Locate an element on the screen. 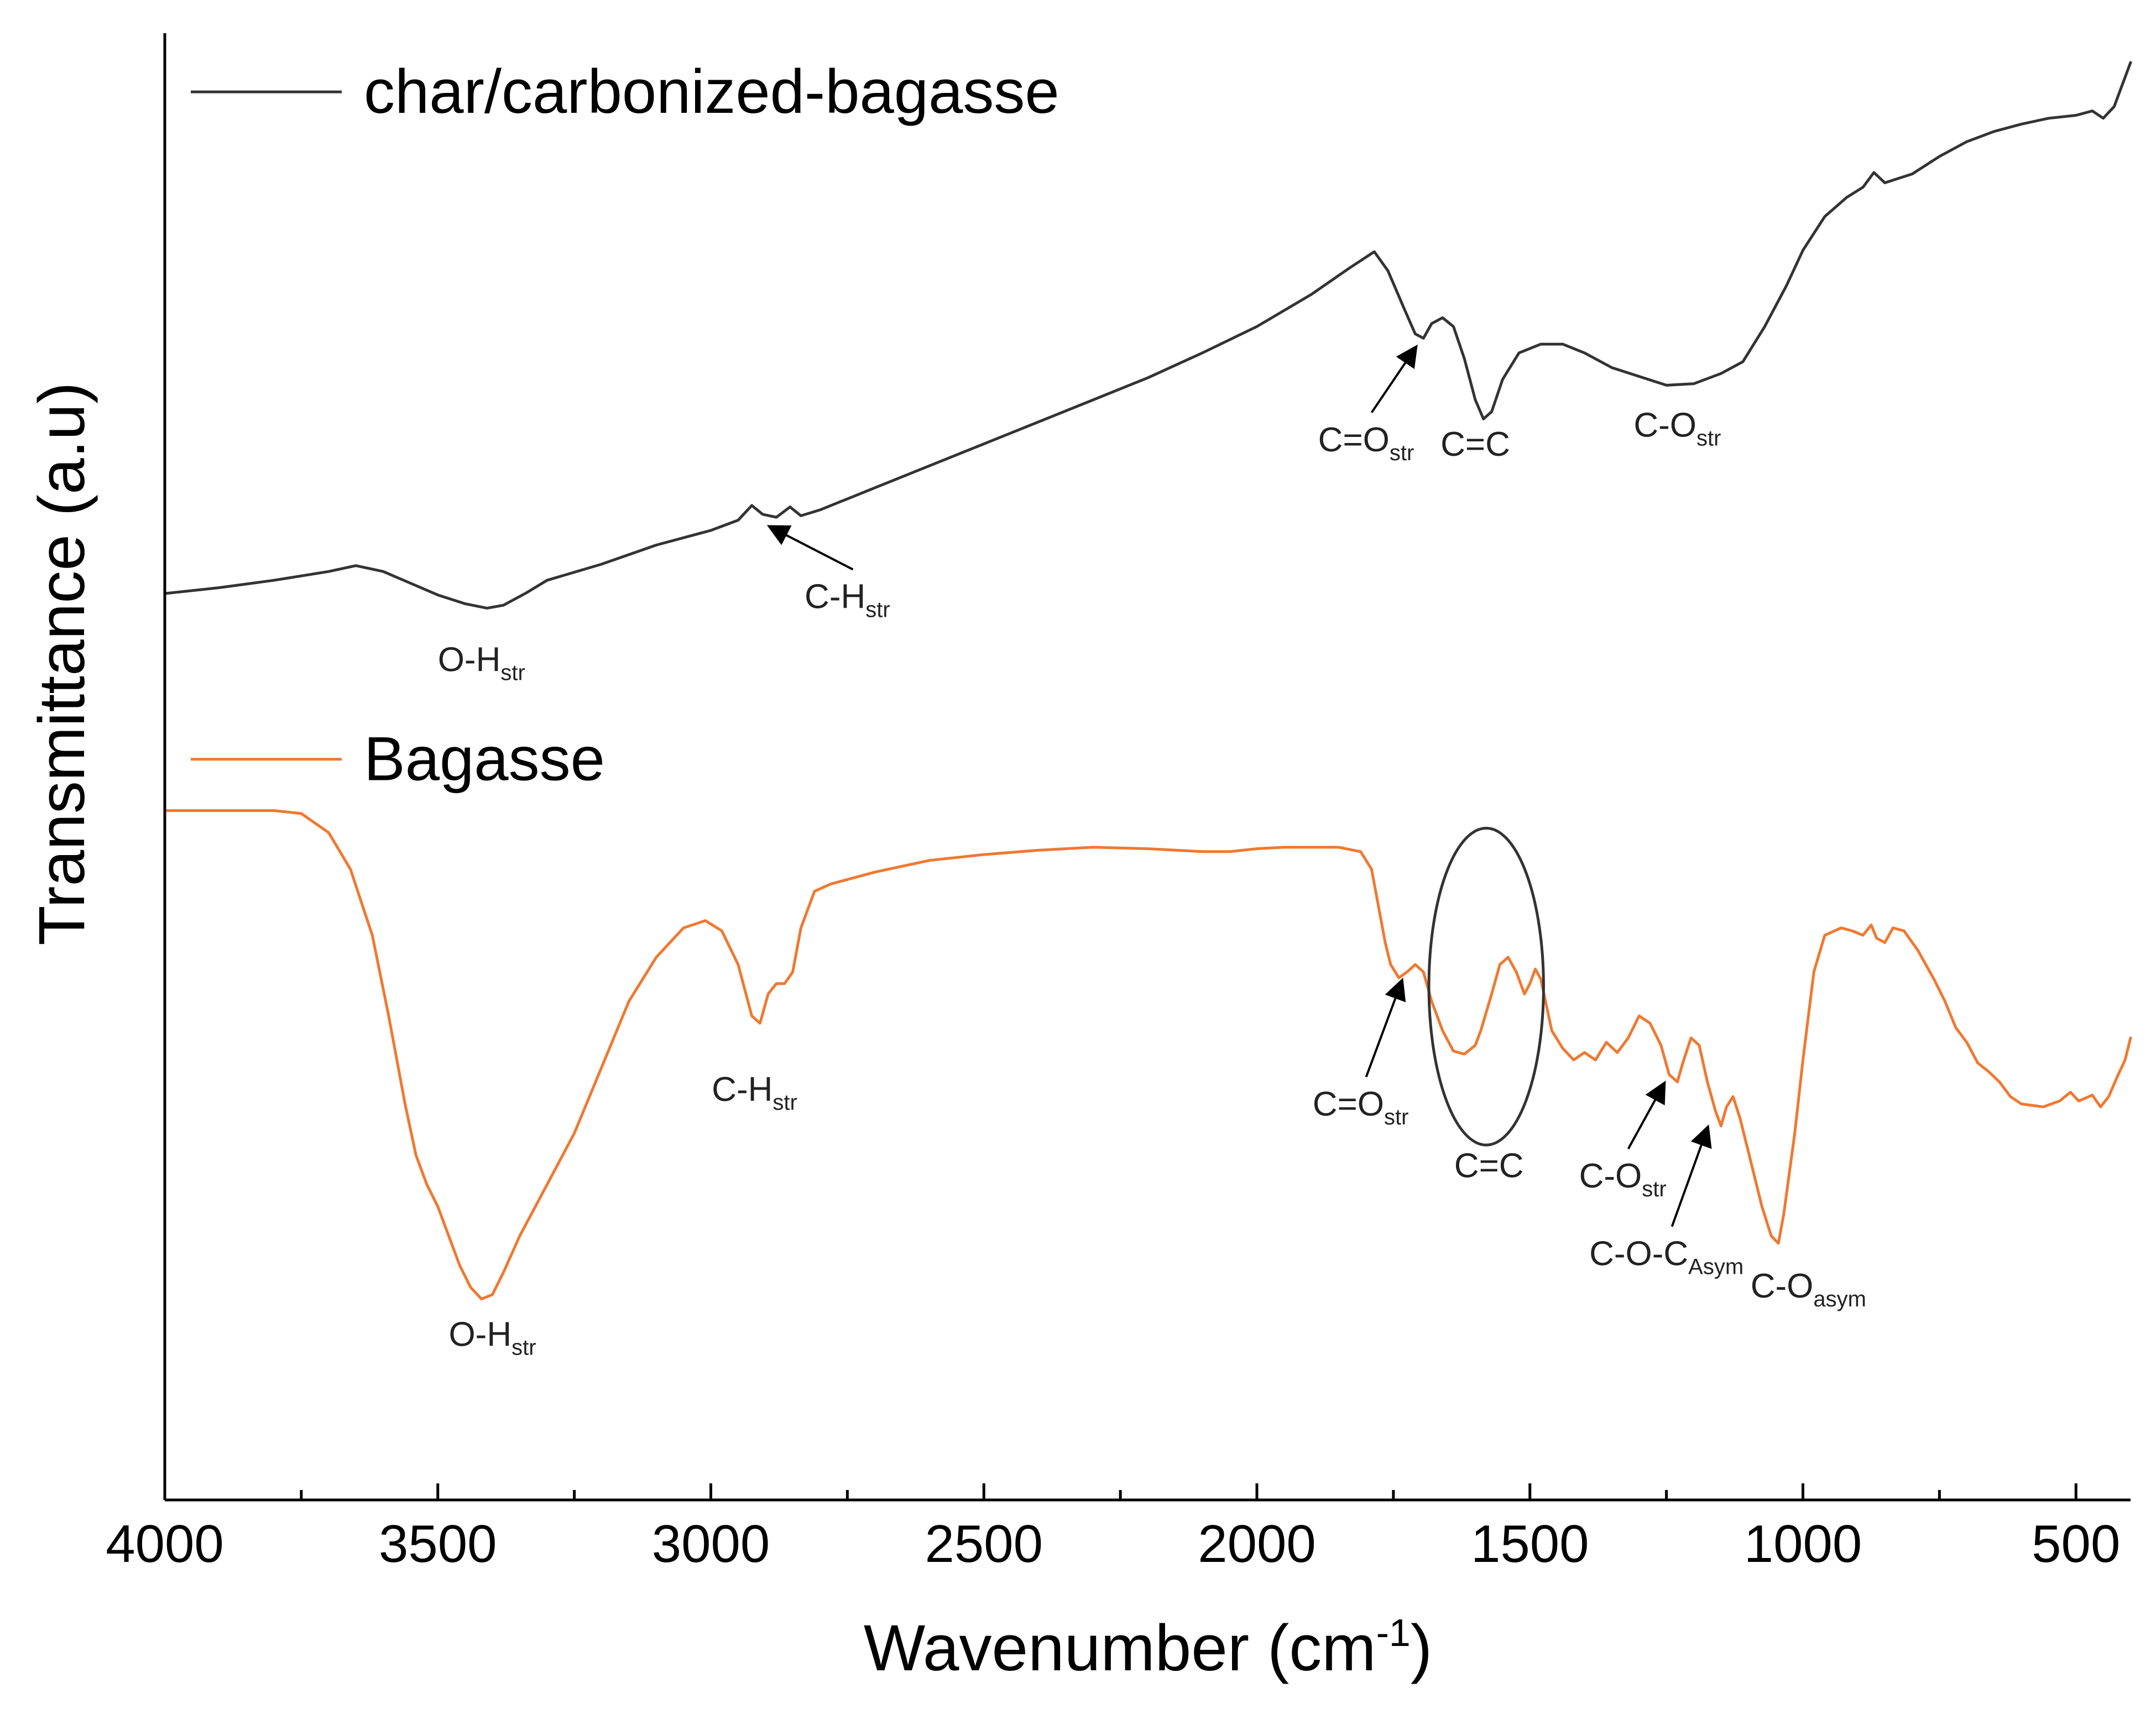 This screenshot has height=1714, width=2156. annotation-label: C-Oasym is located at coordinates (1809, 1289).